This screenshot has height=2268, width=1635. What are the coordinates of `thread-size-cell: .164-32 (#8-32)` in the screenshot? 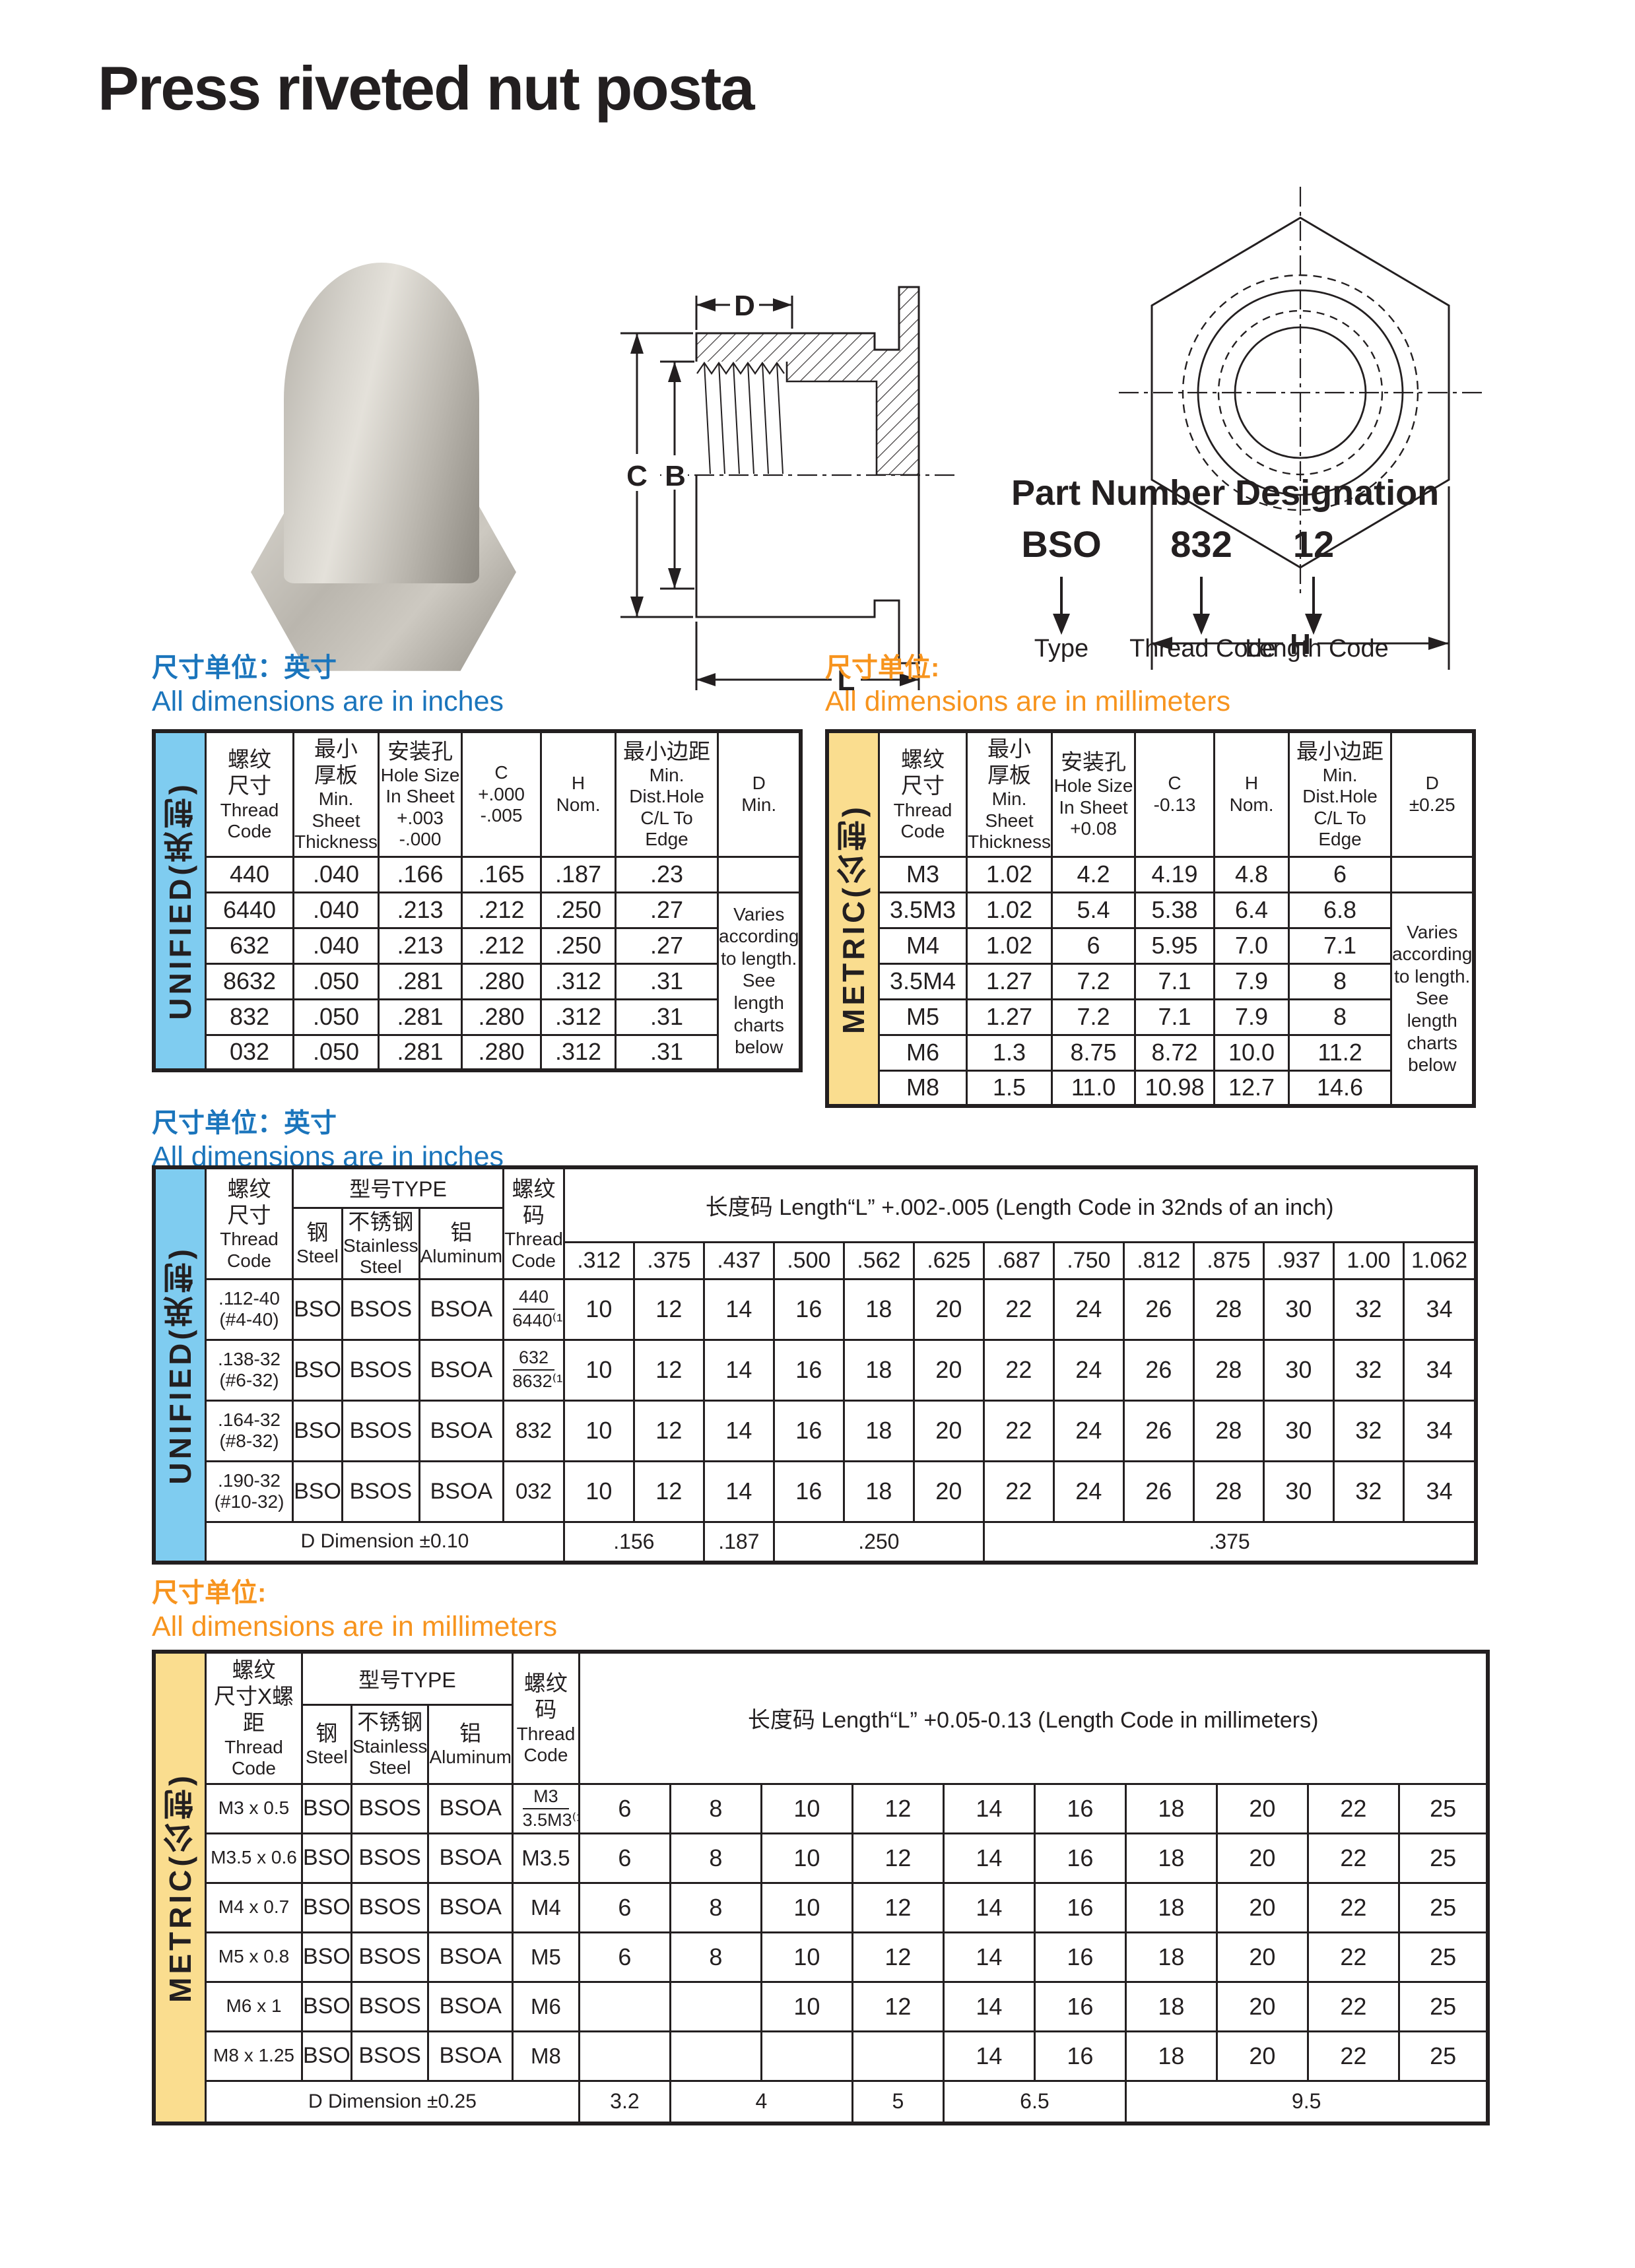 It's located at (249, 1430).